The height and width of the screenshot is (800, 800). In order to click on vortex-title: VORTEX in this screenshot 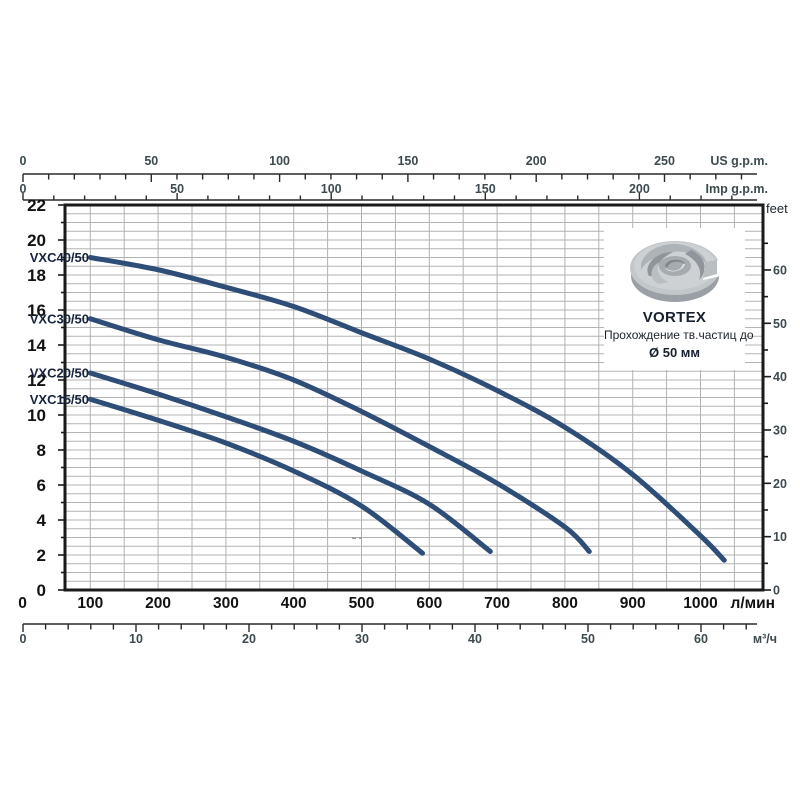, I will do `click(674, 317)`.